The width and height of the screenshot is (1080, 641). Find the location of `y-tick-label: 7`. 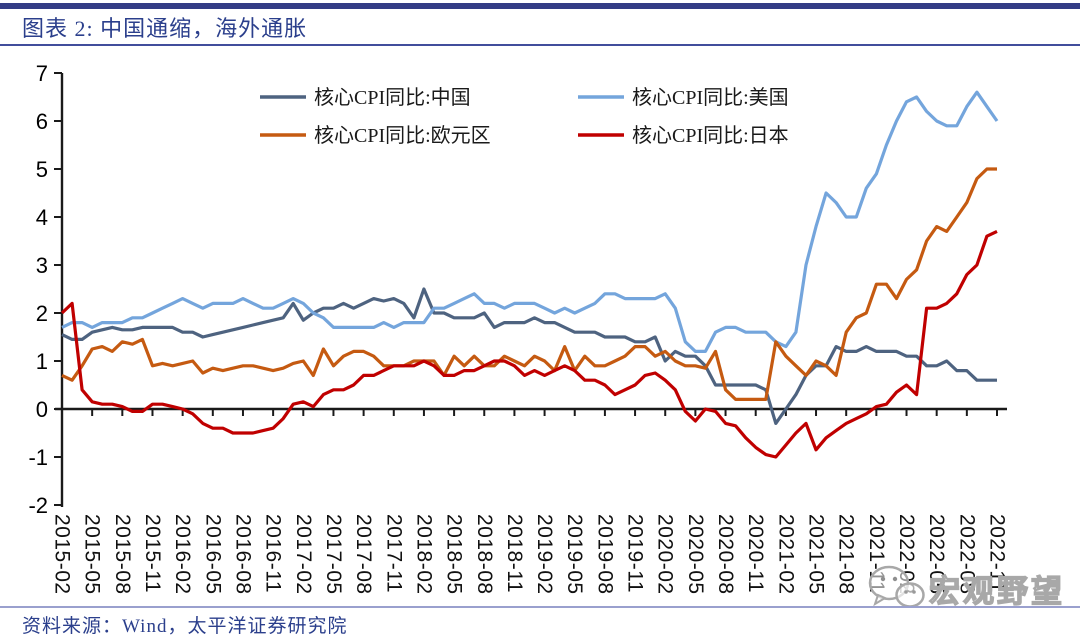

y-tick-label: 7 is located at coordinates (42, 73).